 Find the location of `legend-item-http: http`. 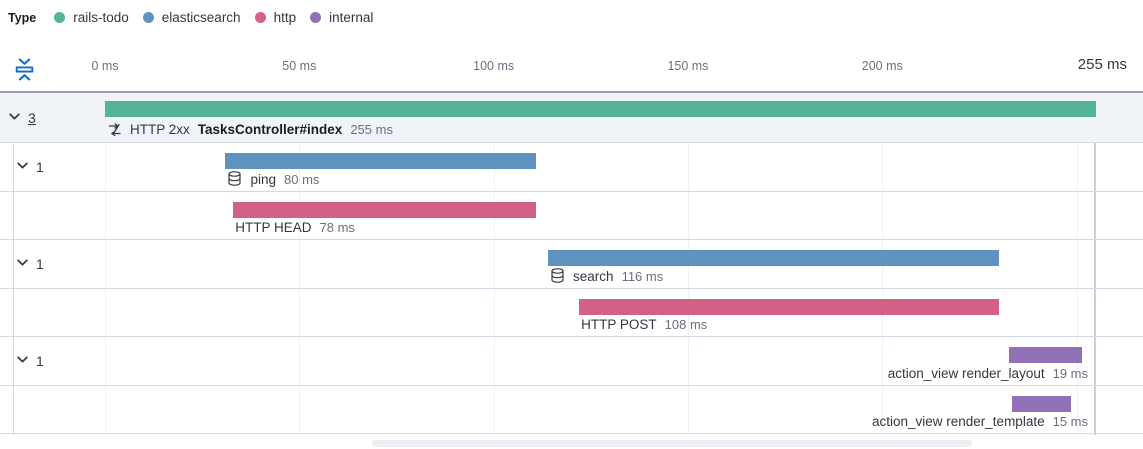

legend-item-http: http is located at coordinates (275, 17).